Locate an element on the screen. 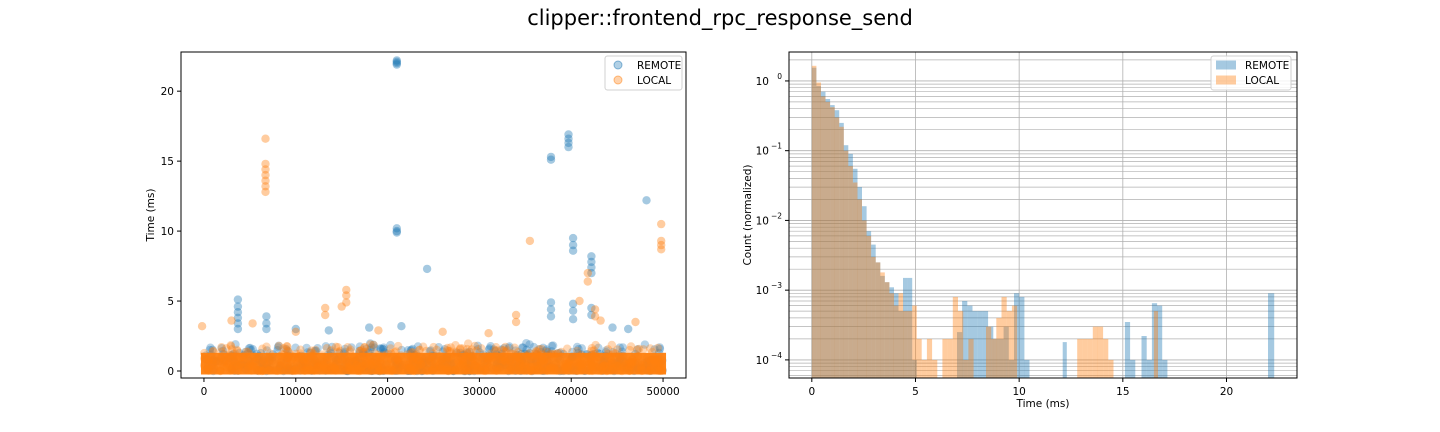  x-tick-label: 0 is located at coordinates (811, 392).